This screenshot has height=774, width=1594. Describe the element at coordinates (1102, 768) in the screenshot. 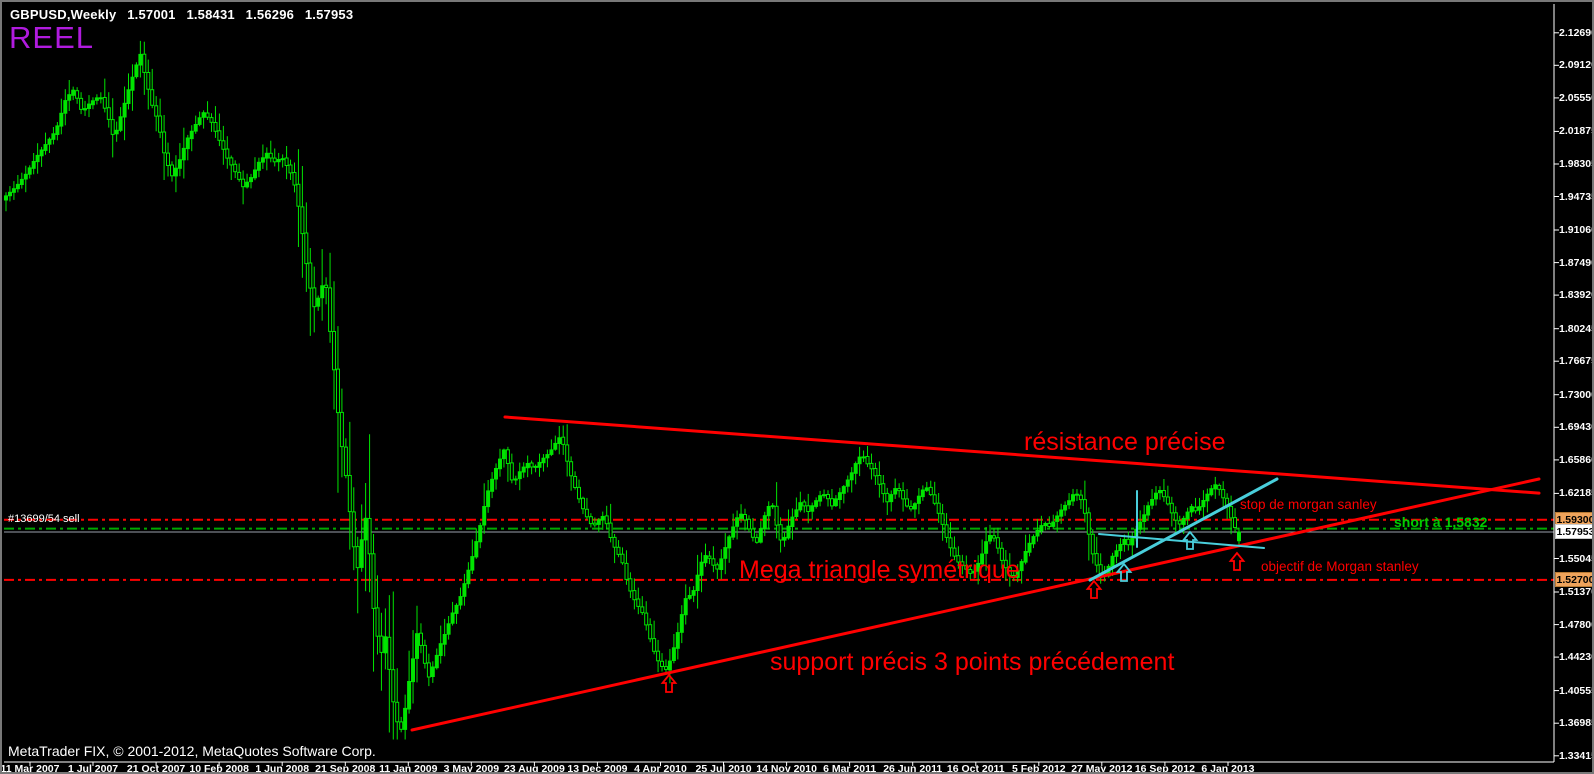

I see `time-tick-label: 27 May 2012` at that location.